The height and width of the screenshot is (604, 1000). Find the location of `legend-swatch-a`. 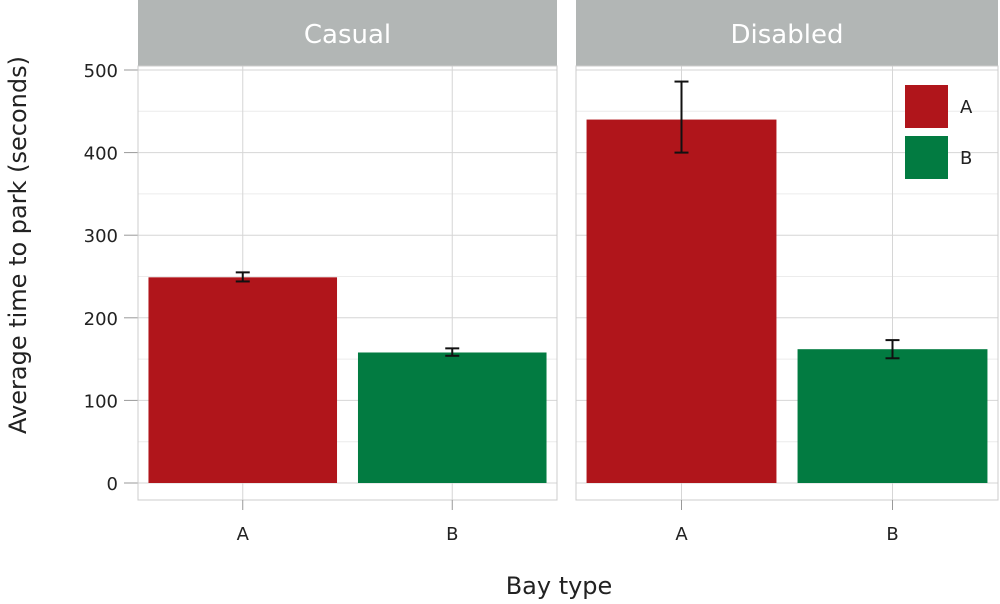

legend-swatch-a is located at coordinates (926, 106).